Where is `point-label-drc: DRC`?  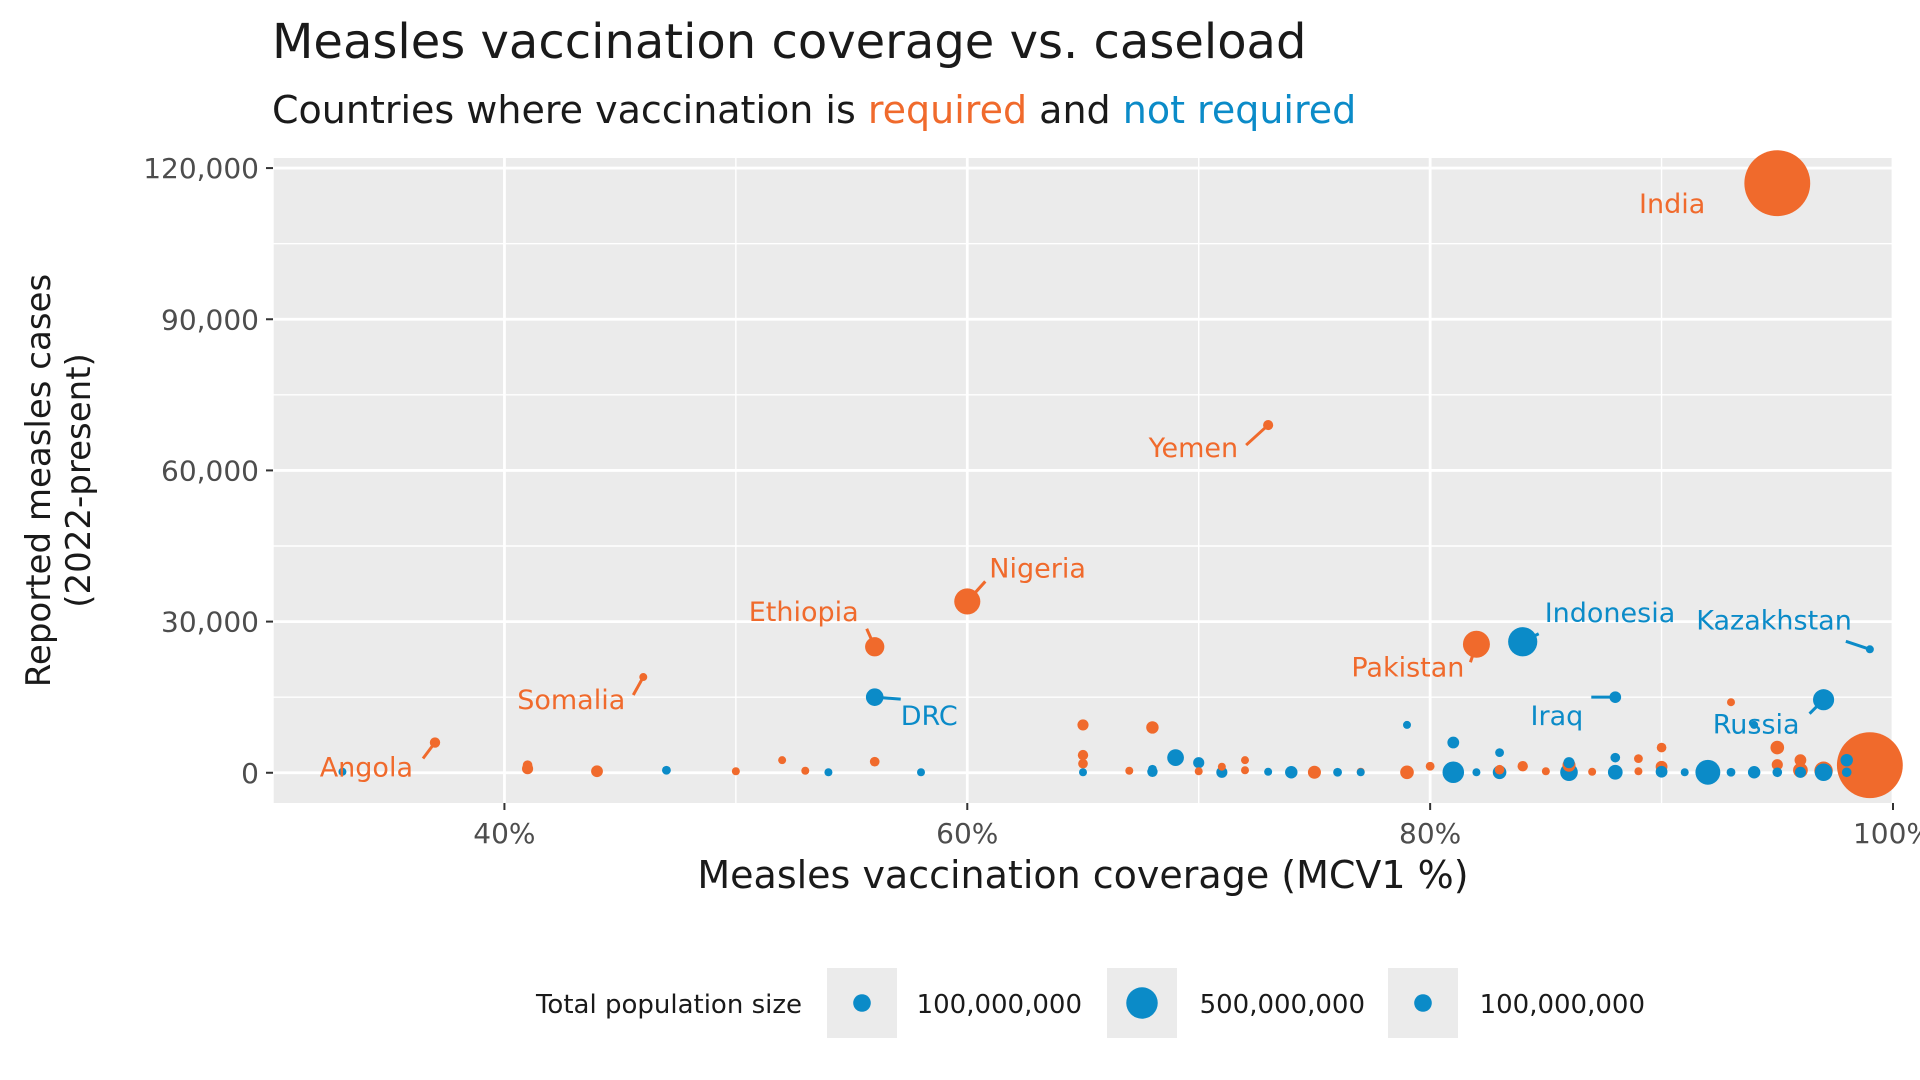
point-label-drc: DRC is located at coordinates (929, 716).